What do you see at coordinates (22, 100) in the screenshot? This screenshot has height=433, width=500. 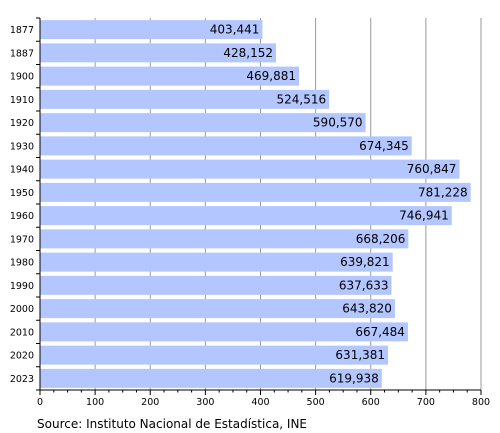 I see `year-tick-label: 1910` at bounding box center [22, 100].